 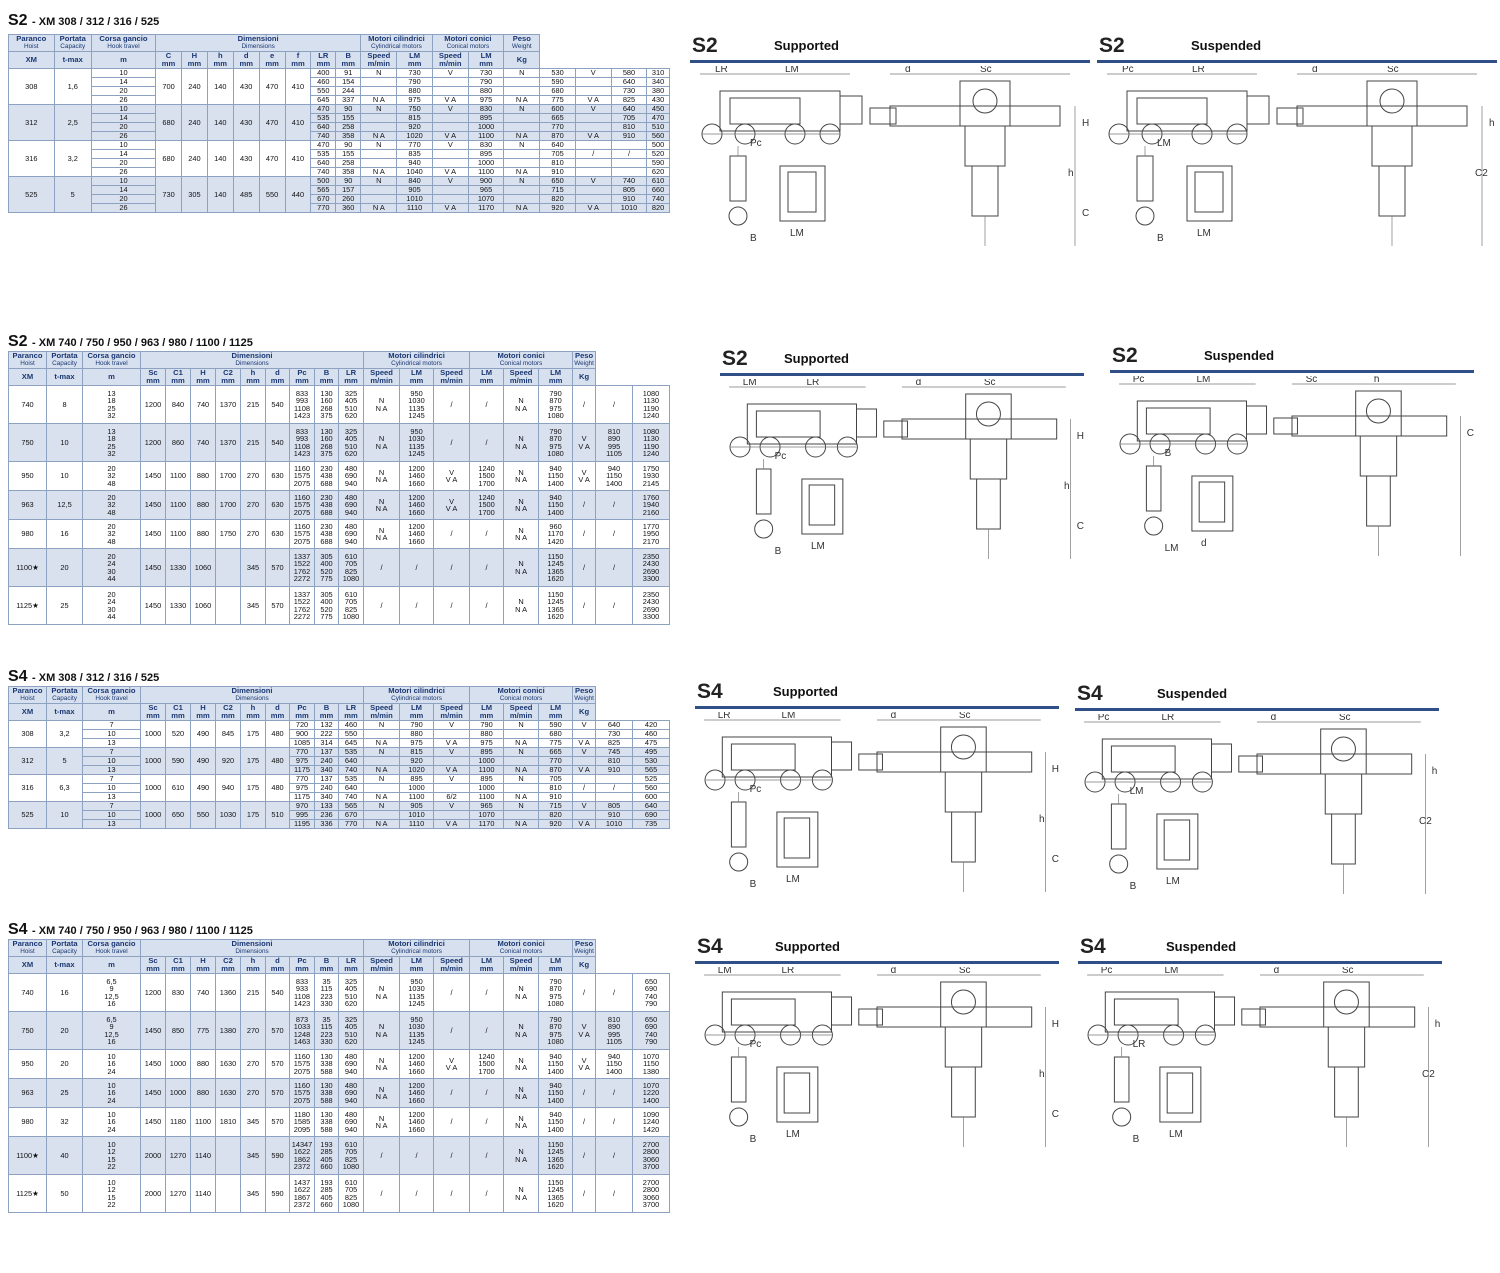 What do you see at coordinates (351, 806) in the screenshot?
I see `table-cell: 565` at bounding box center [351, 806].